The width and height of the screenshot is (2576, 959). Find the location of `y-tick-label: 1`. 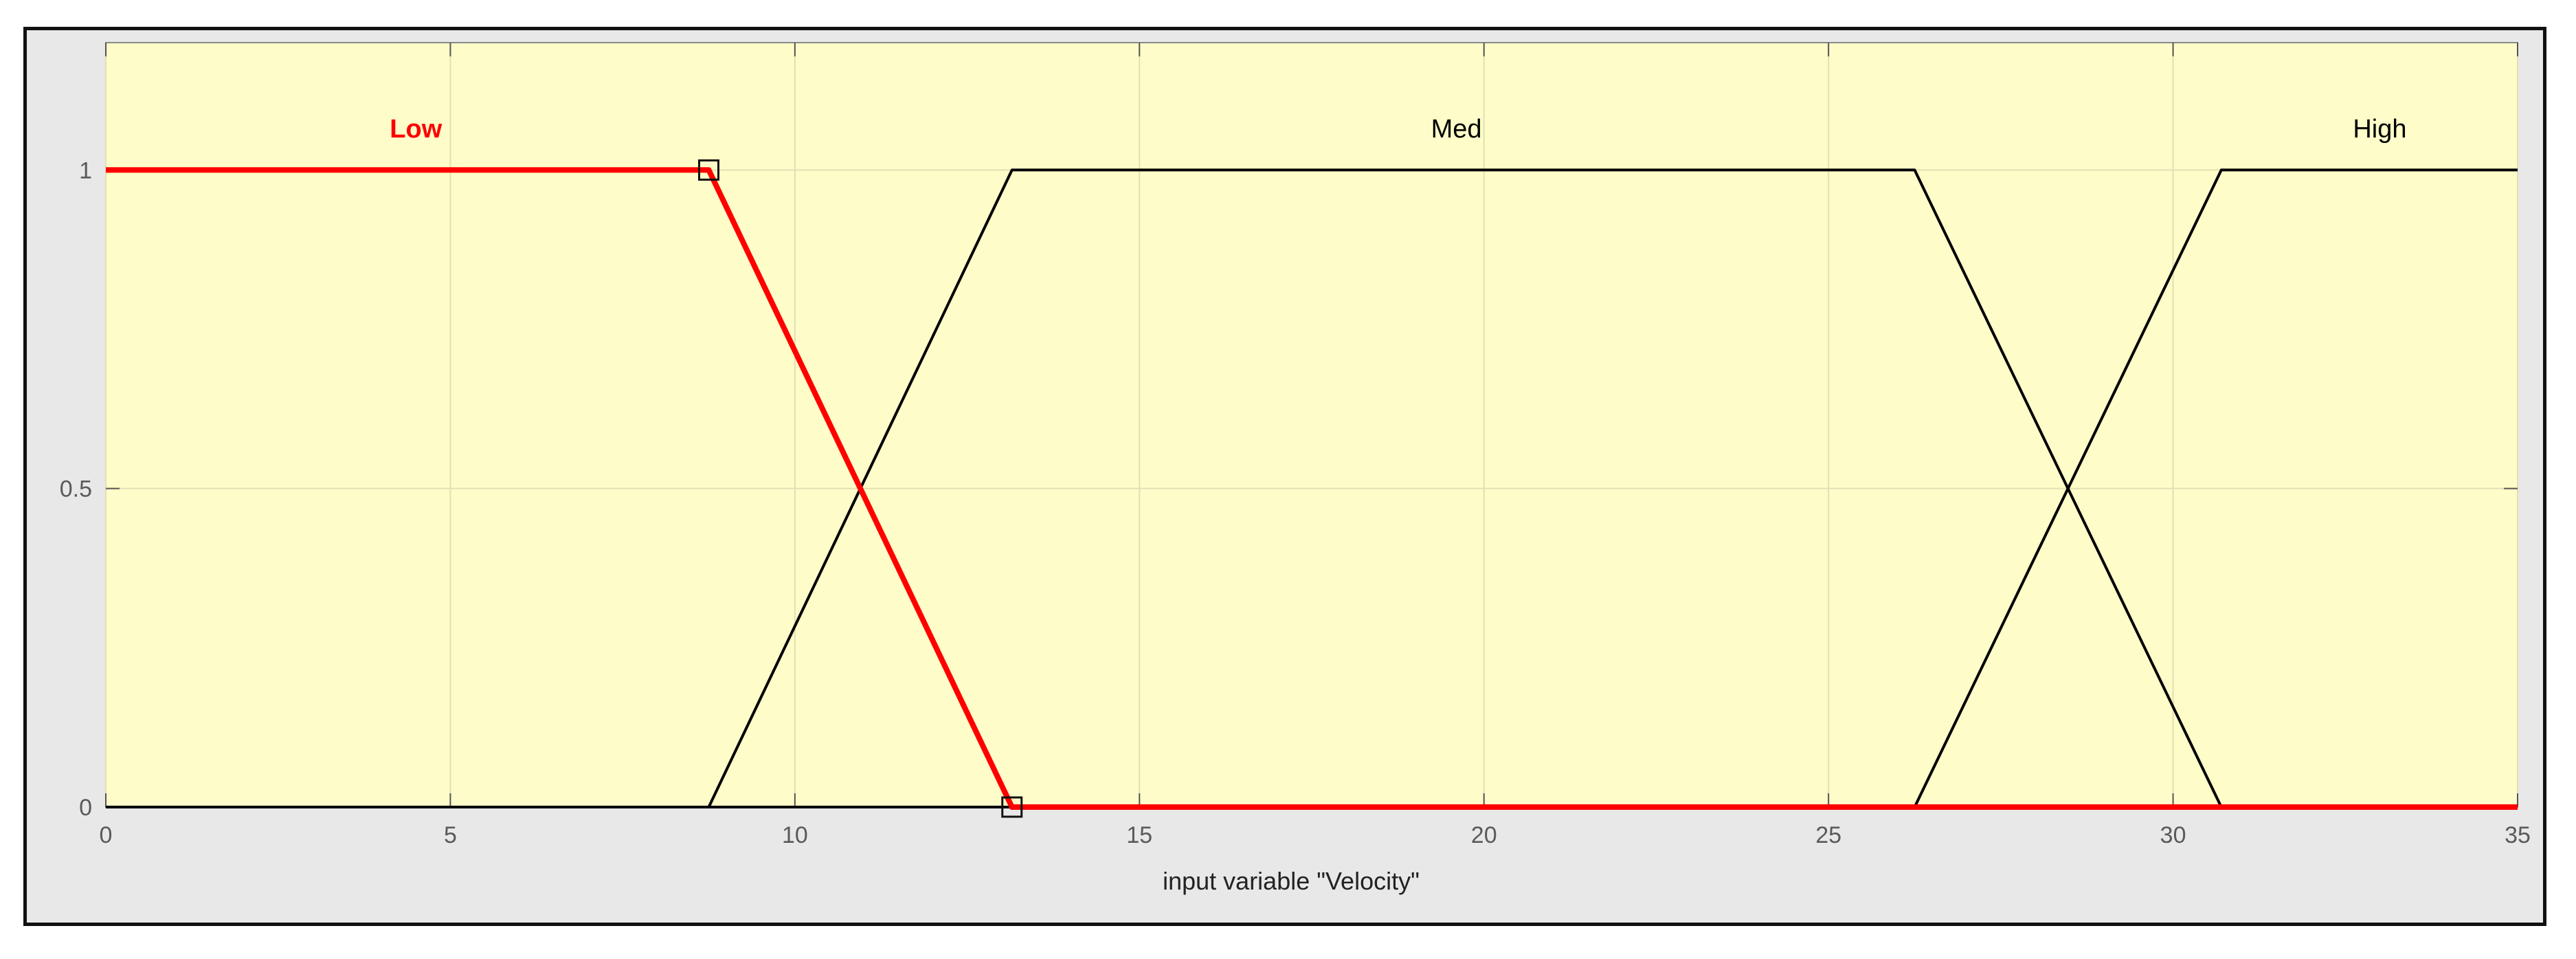

y-tick-label: 1 is located at coordinates (85, 171).